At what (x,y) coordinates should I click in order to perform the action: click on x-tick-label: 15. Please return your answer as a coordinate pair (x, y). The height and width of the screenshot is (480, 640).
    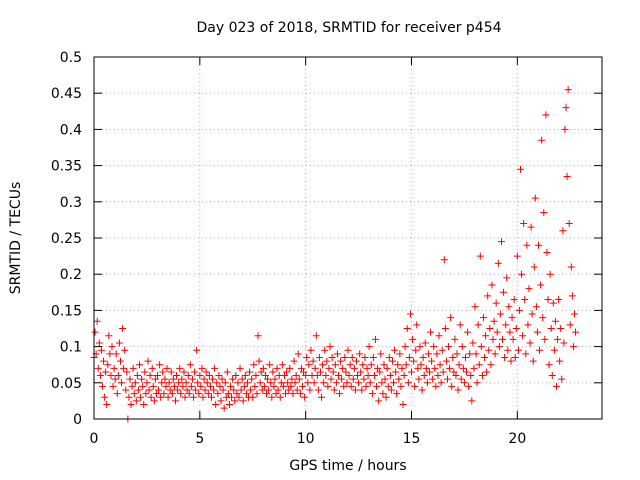
    Looking at the image, I should click on (412, 439).